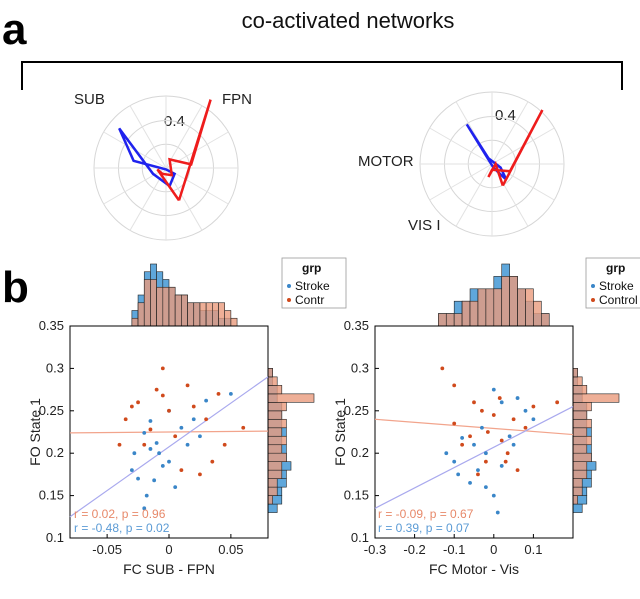 The height and width of the screenshot is (599, 640). I want to click on polar2-label-bottom: VIS I, so click(424, 225).